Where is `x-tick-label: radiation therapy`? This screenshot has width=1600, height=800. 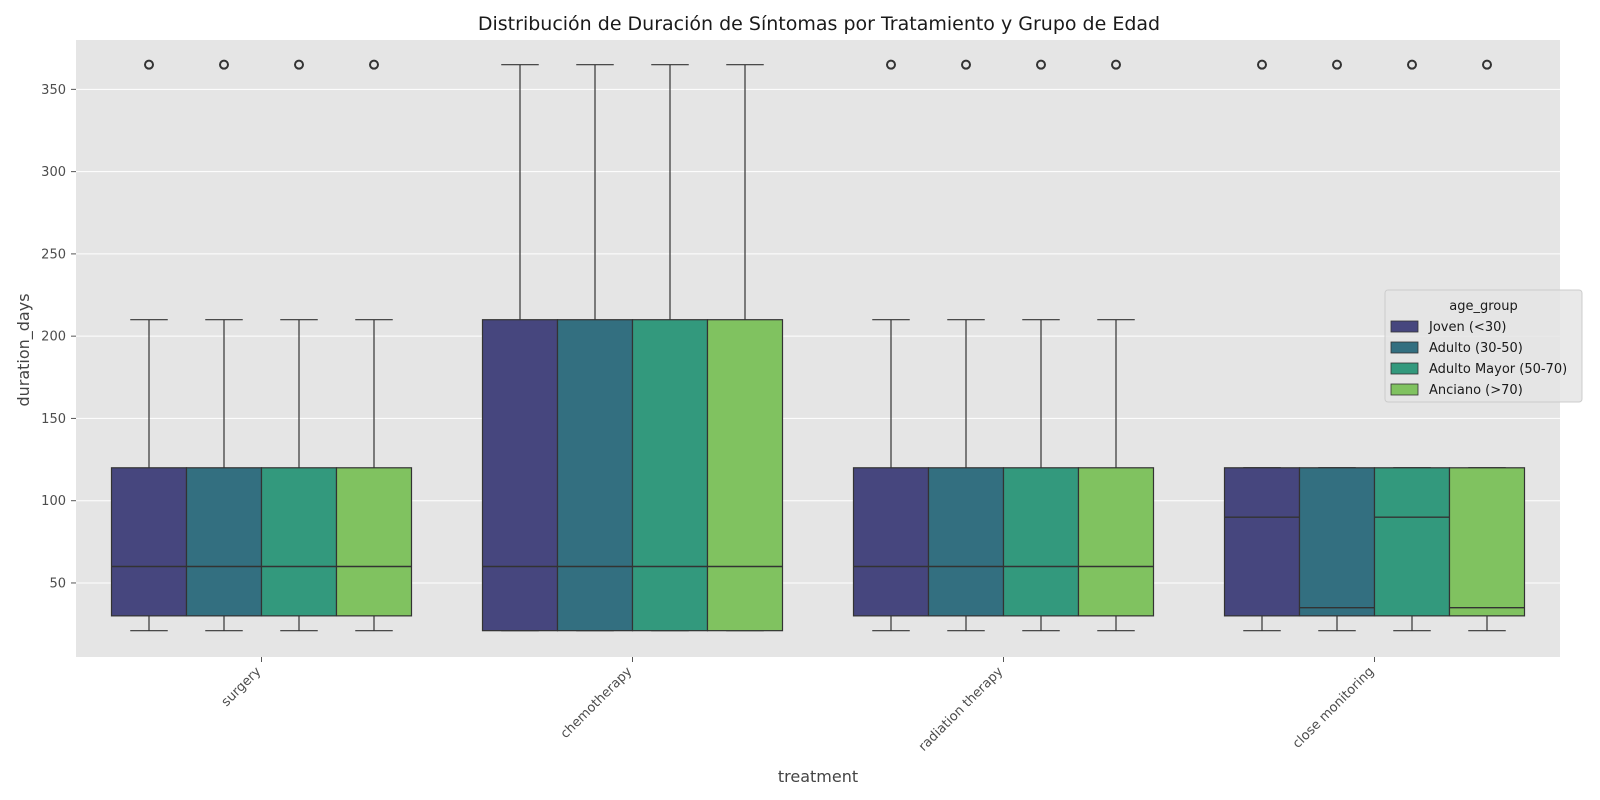 x-tick-label: radiation therapy is located at coordinates (961, 709).